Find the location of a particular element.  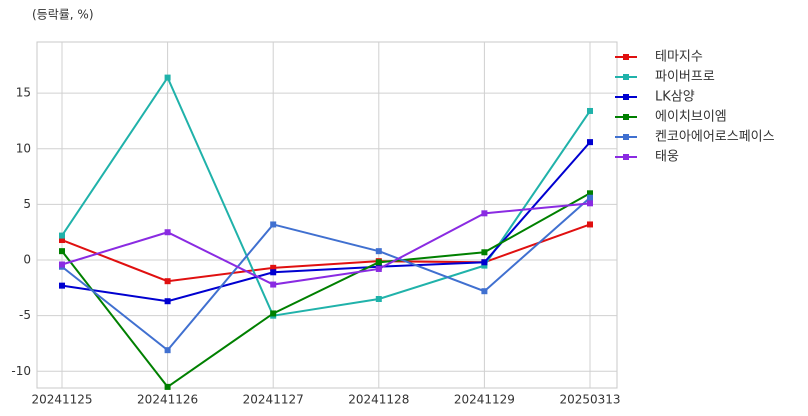

legend-label: 태웅 is located at coordinates (667, 157).